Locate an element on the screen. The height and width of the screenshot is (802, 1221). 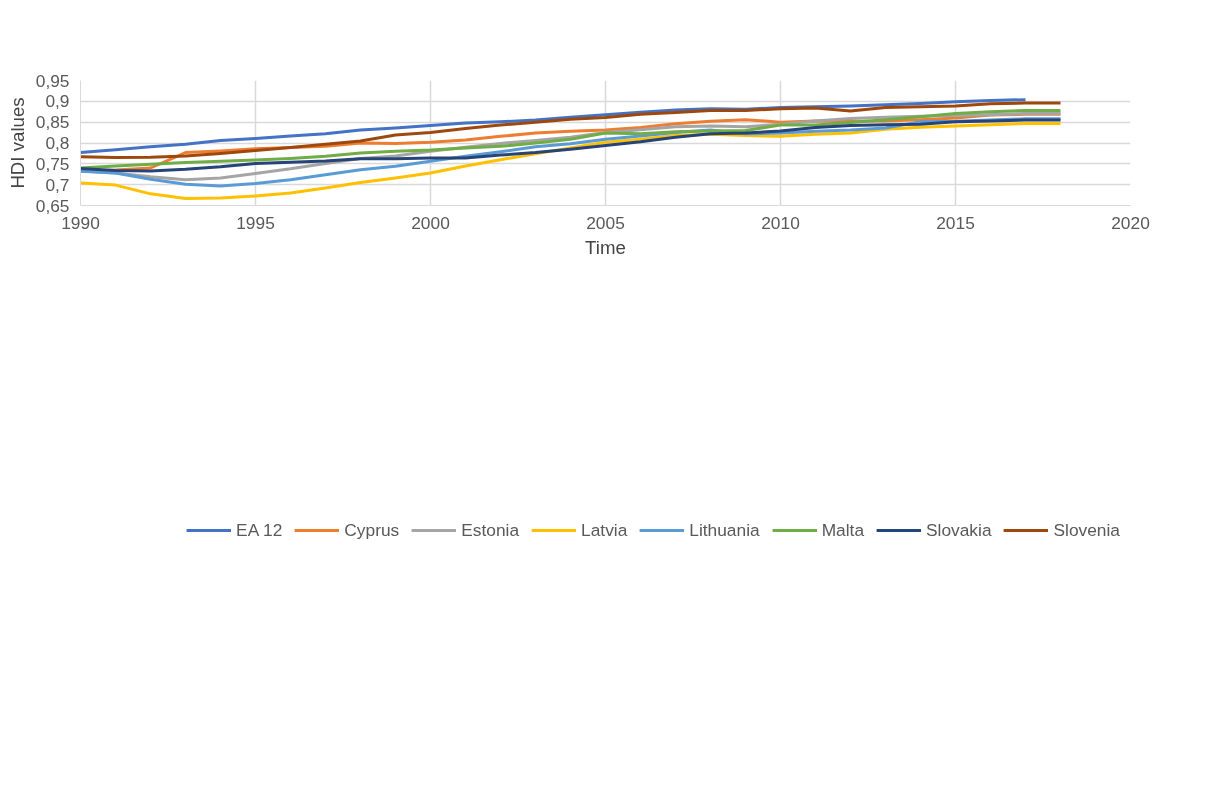
x-tick-label: 2005 is located at coordinates (605, 222).